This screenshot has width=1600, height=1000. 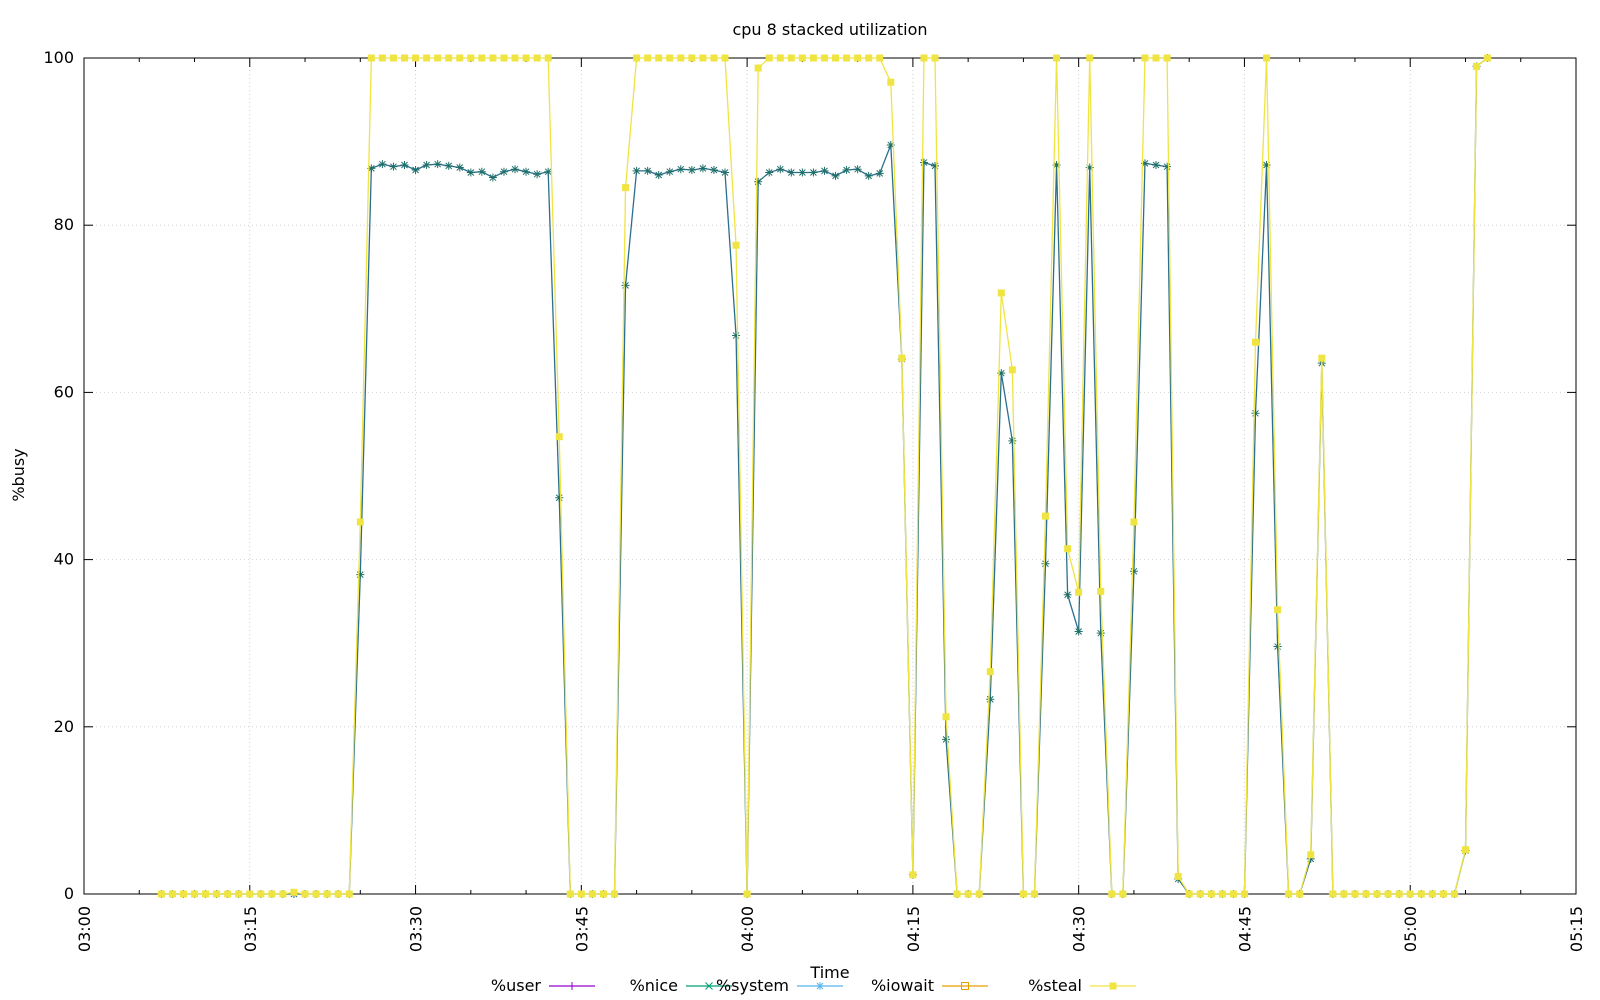 I want to click on legend: %user %nice %system %iowait %steal, so click(x=813, y=985).